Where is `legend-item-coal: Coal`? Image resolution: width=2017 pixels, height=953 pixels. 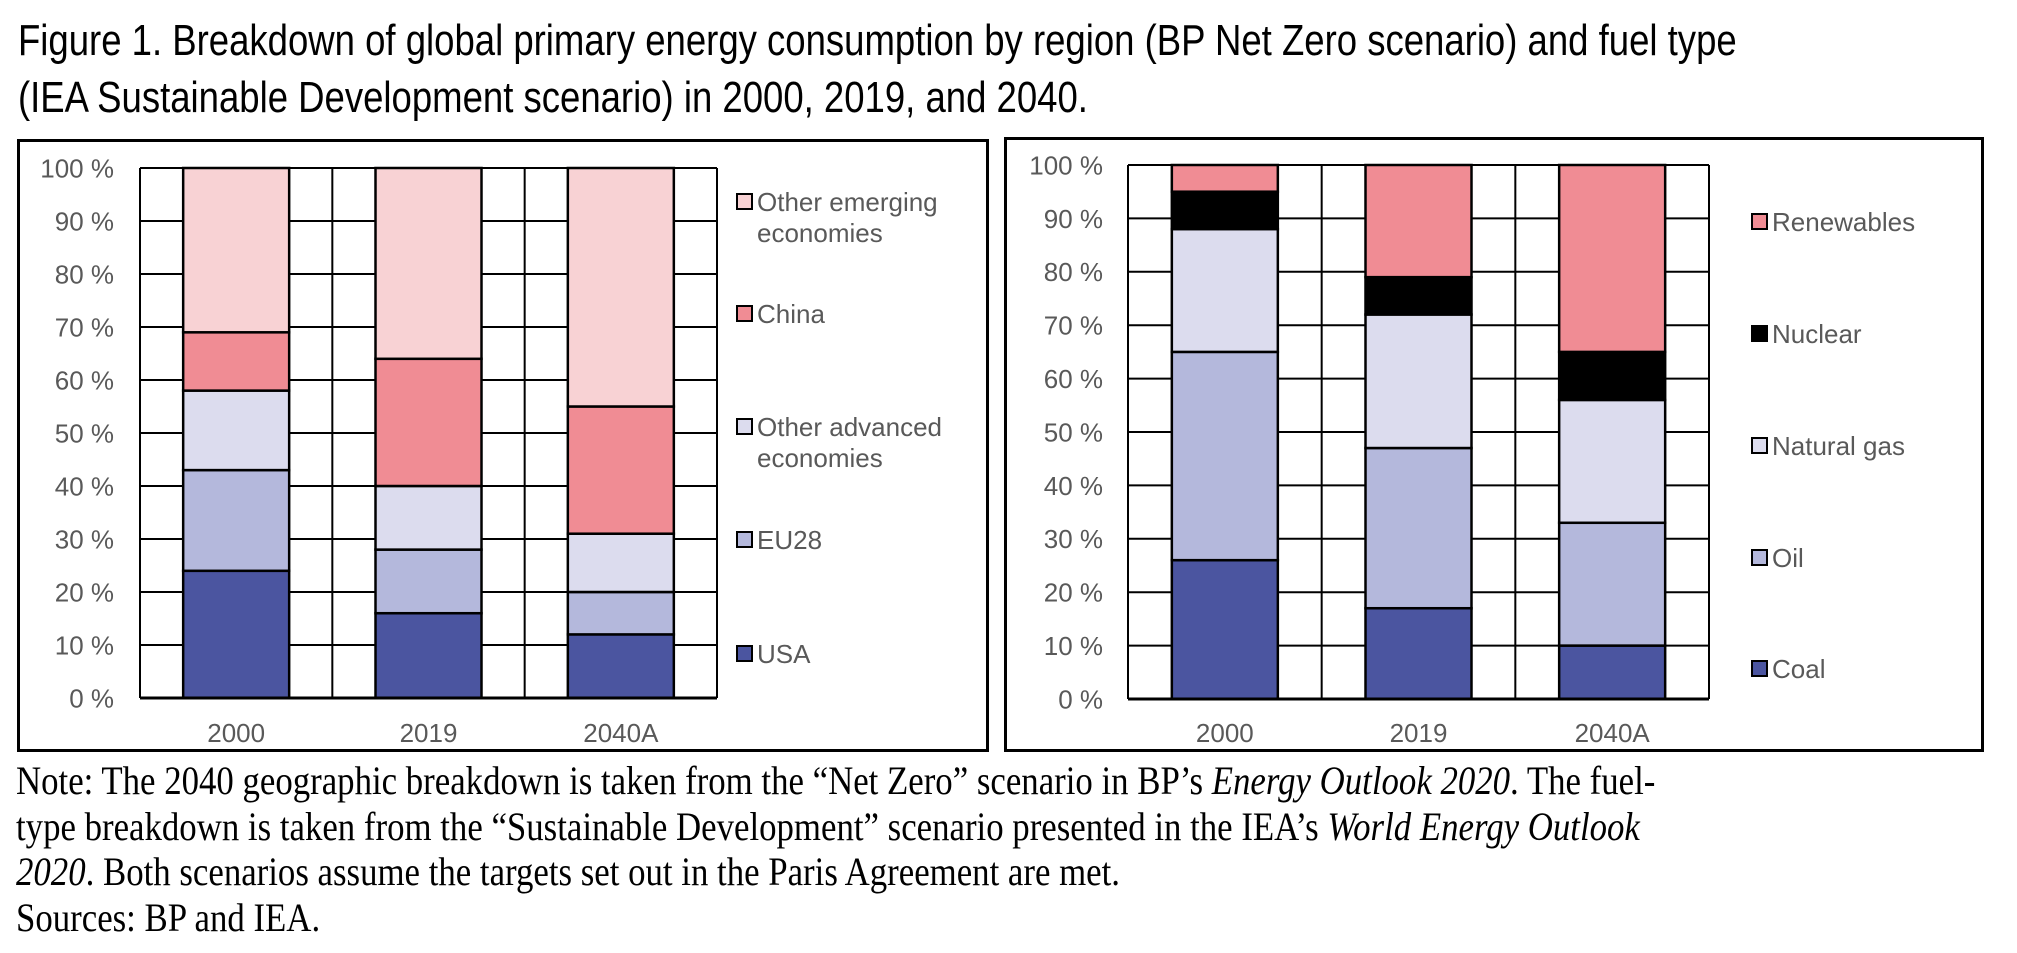 legend-item-coal: Coal is located at coordinates (1788, 669).